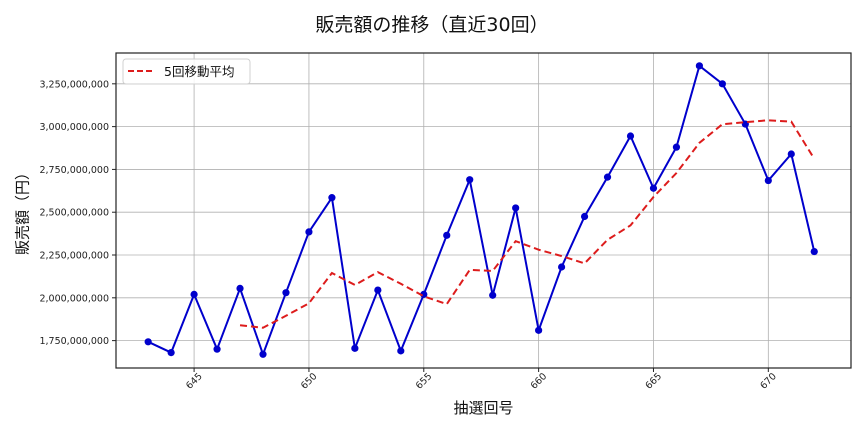  What do you see at coordinates (654, 381) in the screenshot?
I see `x-tick-label: 665` at bounding box center [654, 381].